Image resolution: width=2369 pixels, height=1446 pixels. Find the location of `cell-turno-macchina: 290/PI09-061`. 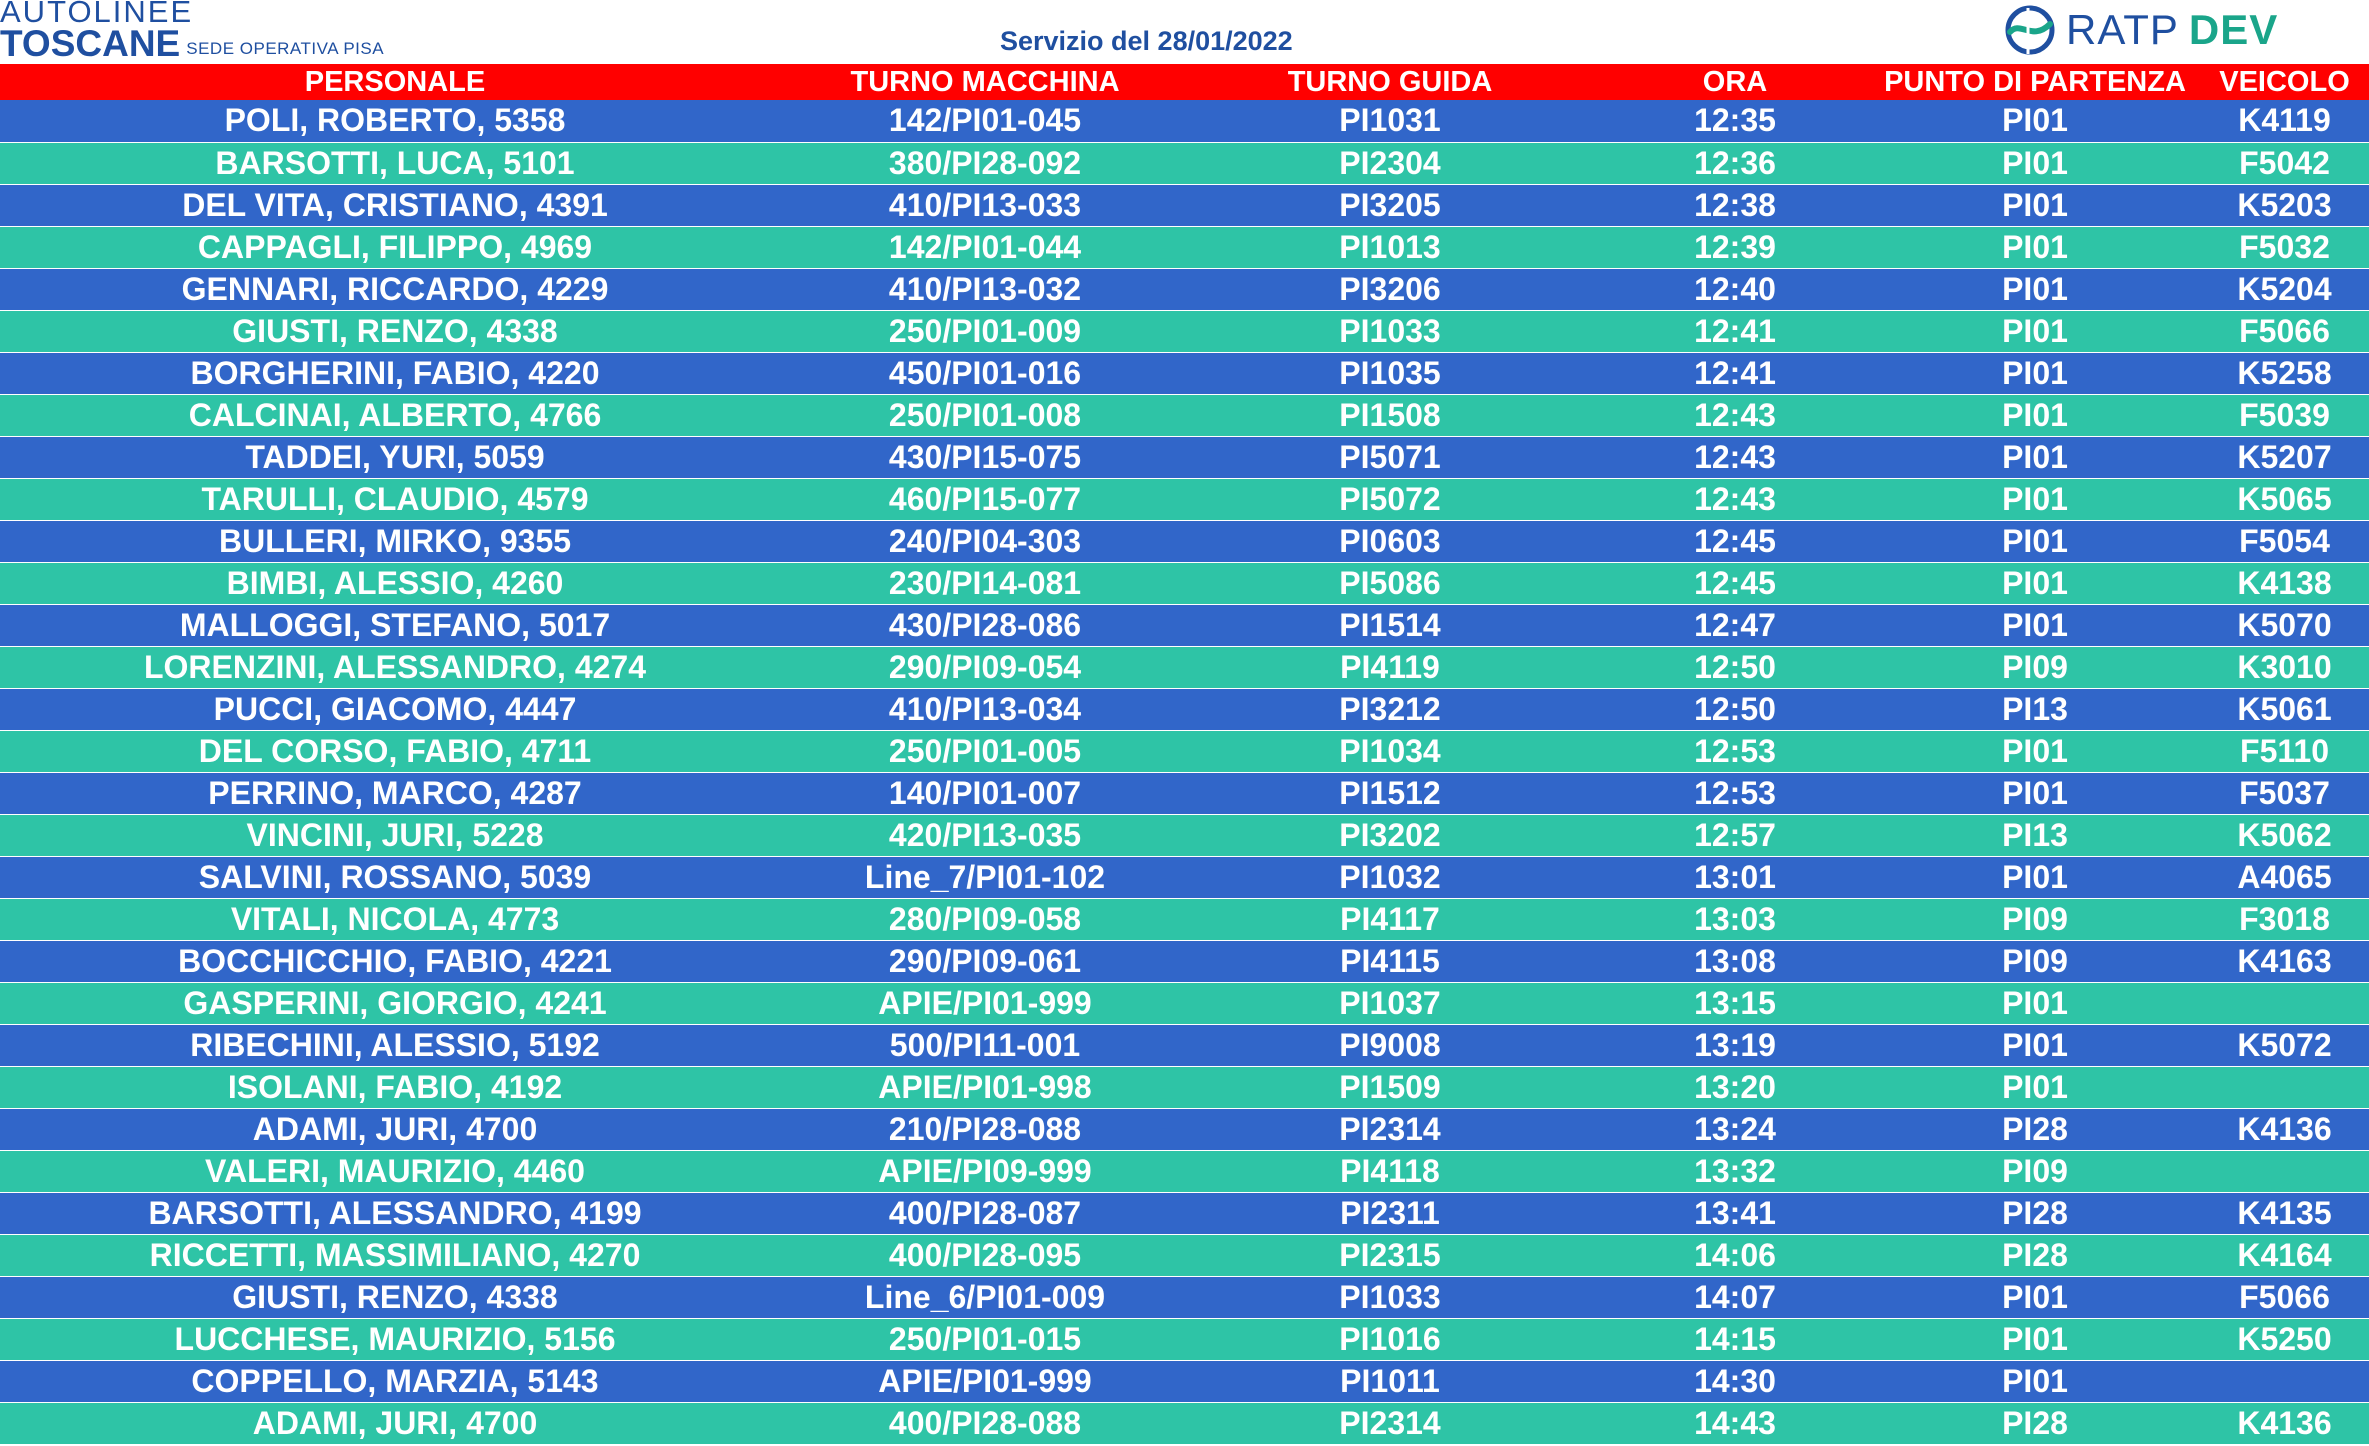

cell-turno-macchina: 290/PI09-061 is located at coordinates (985, 961).